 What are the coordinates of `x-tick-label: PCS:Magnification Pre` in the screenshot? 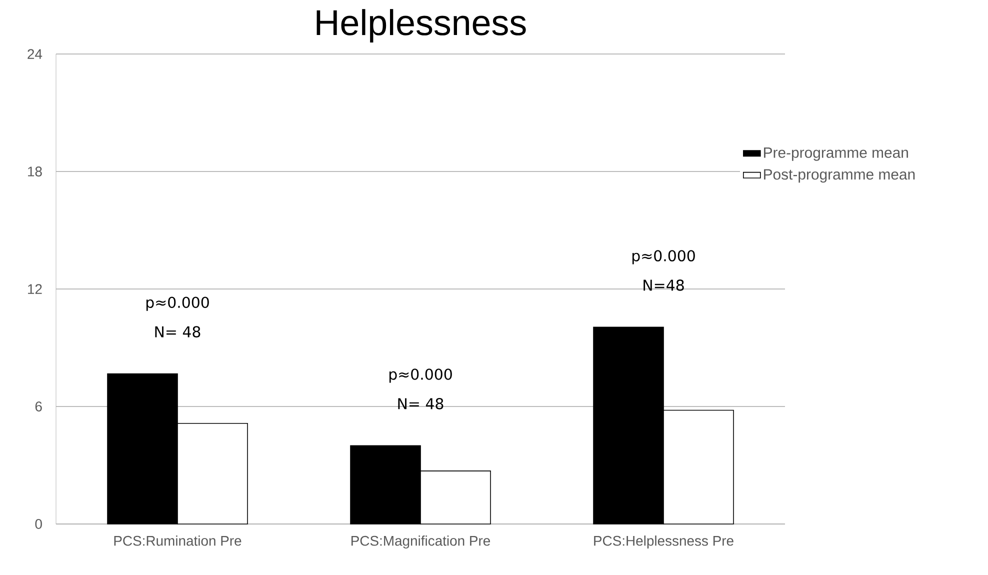 It's located at (420, 542).